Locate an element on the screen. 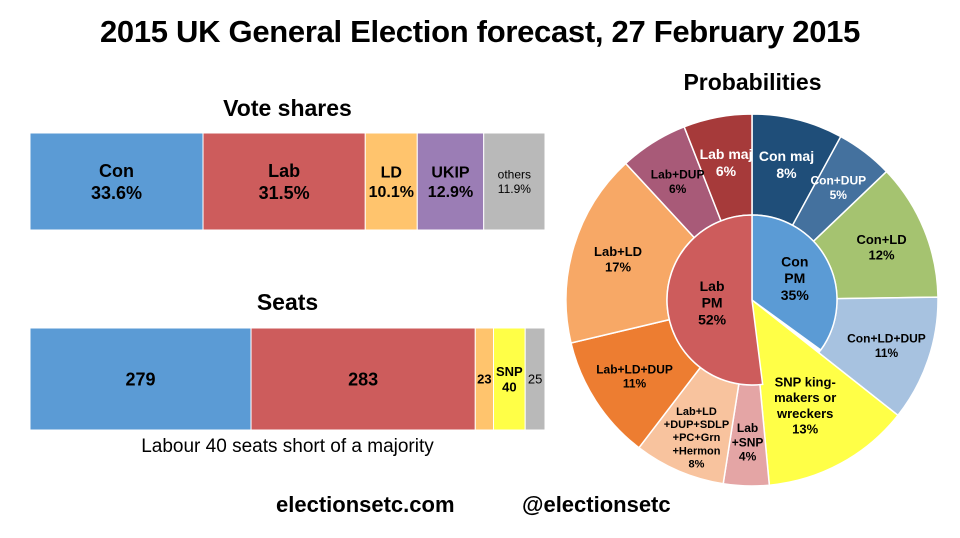 The width and height of the screenshot is (960, 538). pie-slice-lab-pm is located at coordinates (715, 300).